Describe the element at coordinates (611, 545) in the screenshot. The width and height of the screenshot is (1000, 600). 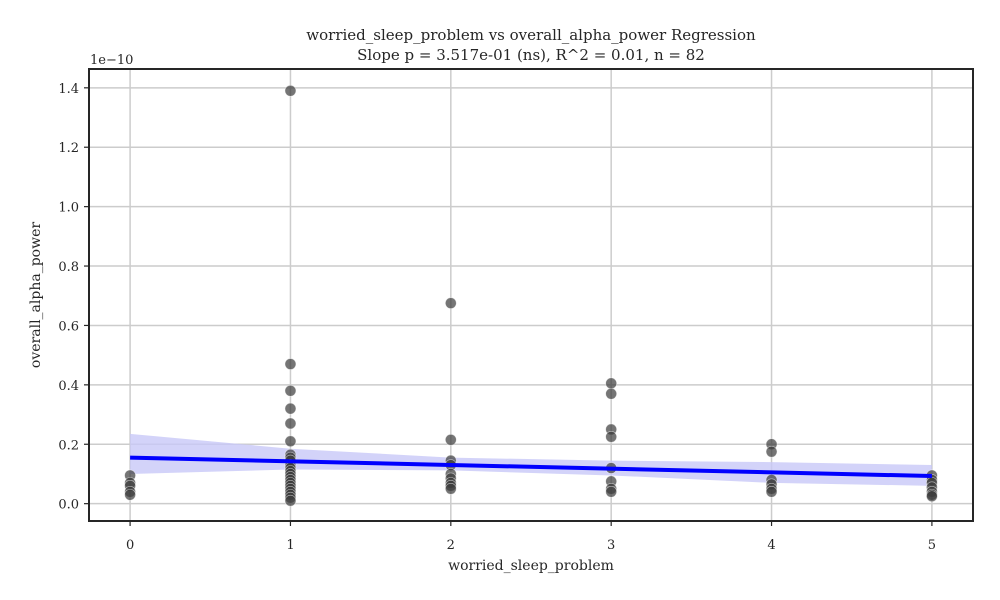
I see `x-tick-label: 3` at that location.